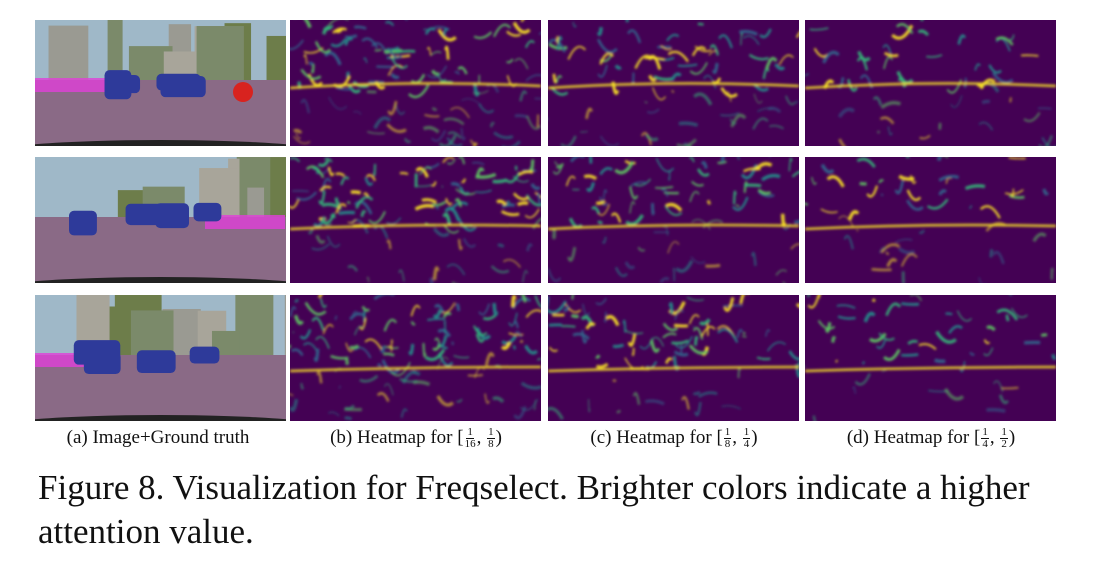 This screenshot has width=1095, height=578. What do you see at coordinates (727, 444) in the screenshot?
I see `denominator: 8` at bounding box center [727, 444].